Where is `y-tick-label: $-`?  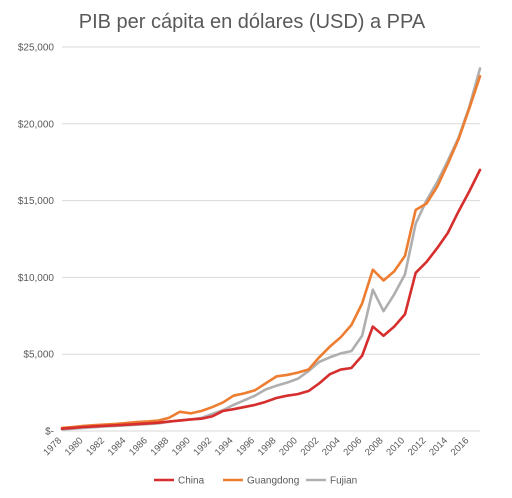 y-tick-label: $- is located at coordinates (49, 432).